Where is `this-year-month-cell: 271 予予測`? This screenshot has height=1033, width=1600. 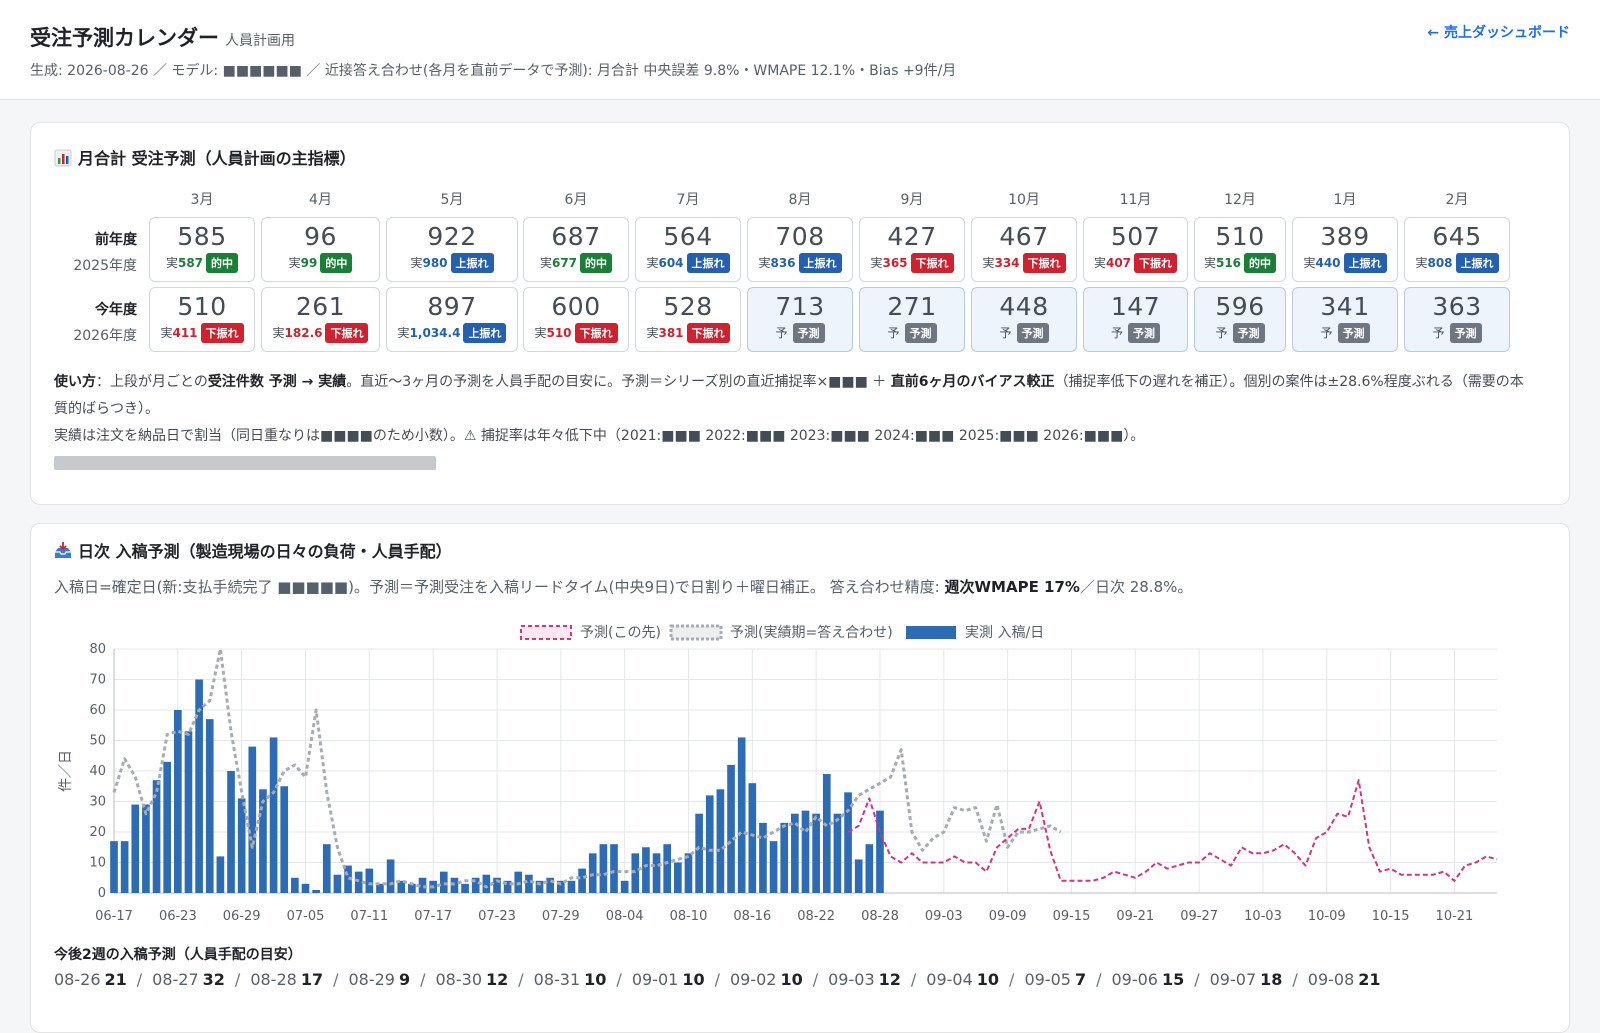 this-year-month-cell: 271 予予測 is located at coordinates (912, 319).